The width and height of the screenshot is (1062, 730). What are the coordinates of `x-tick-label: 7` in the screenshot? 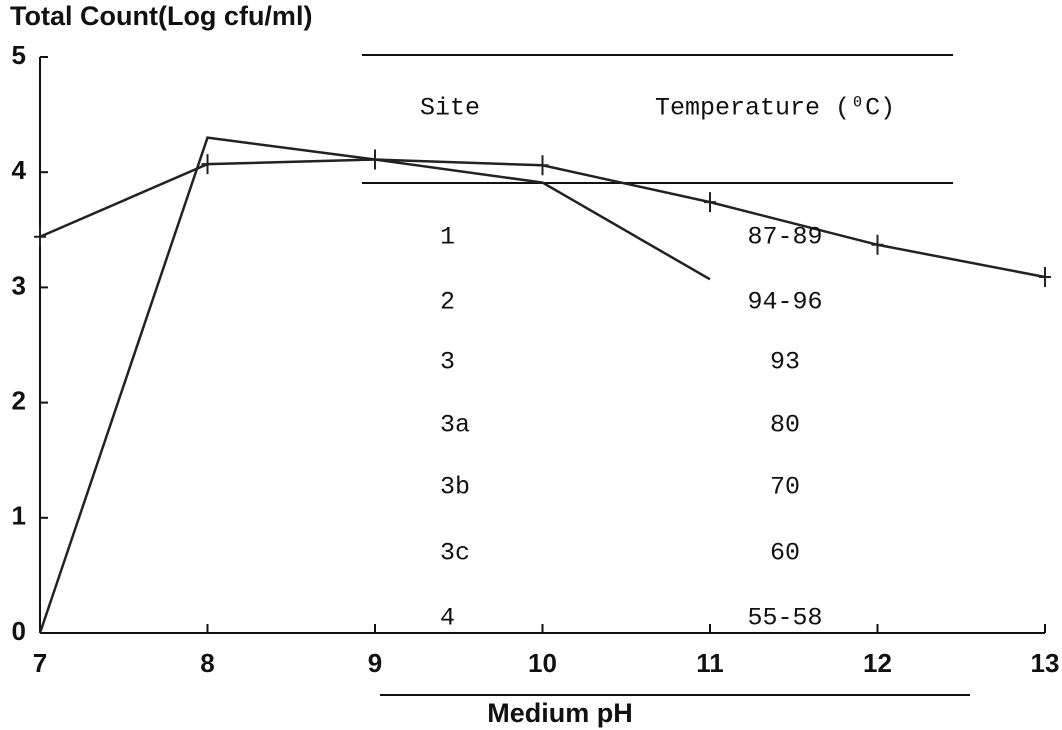 It's located at (40, 663).